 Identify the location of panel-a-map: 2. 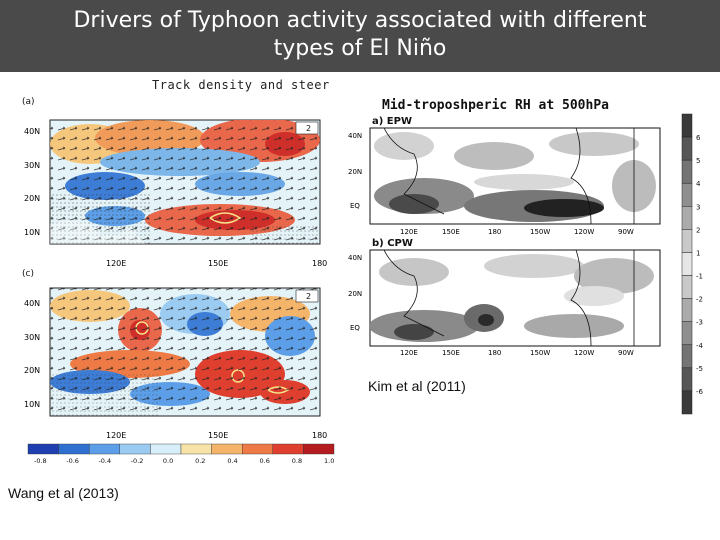
(185, 182).